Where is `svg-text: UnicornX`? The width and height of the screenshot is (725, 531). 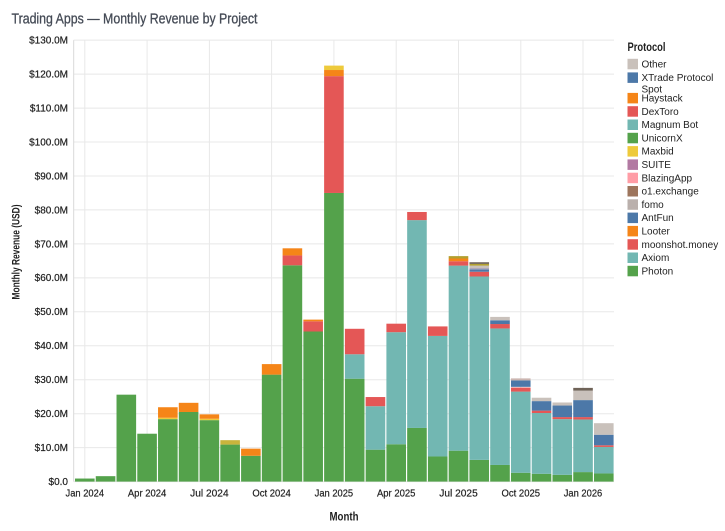
svg-text: UnicornX is located at coordinates (662, 138).